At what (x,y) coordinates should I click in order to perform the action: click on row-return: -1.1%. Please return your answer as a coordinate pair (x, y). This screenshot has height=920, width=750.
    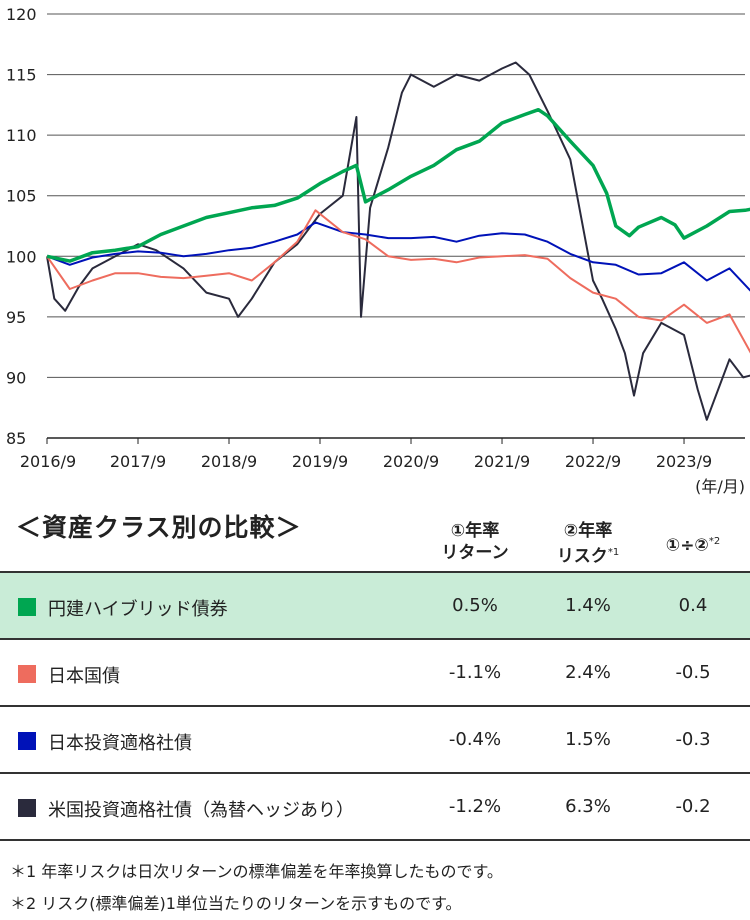
    Looking at the image, I should click on (475, 672).